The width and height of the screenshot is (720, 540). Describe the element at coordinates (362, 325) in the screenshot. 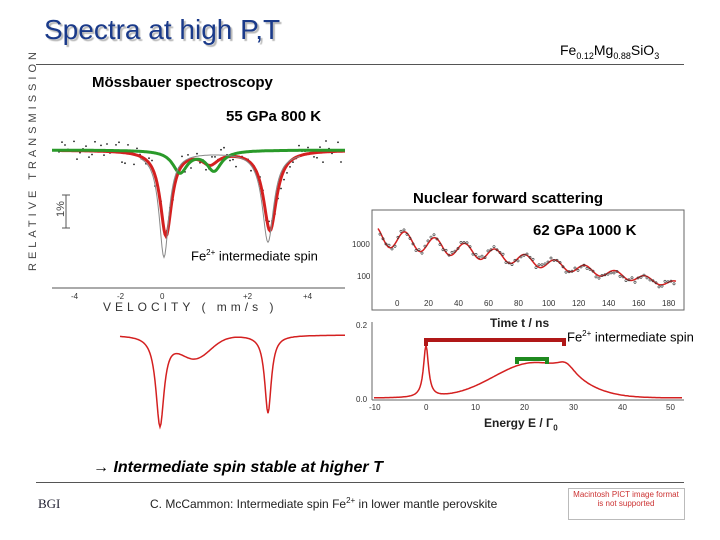

I see `energy-ytick-0: 0.2` at that location.